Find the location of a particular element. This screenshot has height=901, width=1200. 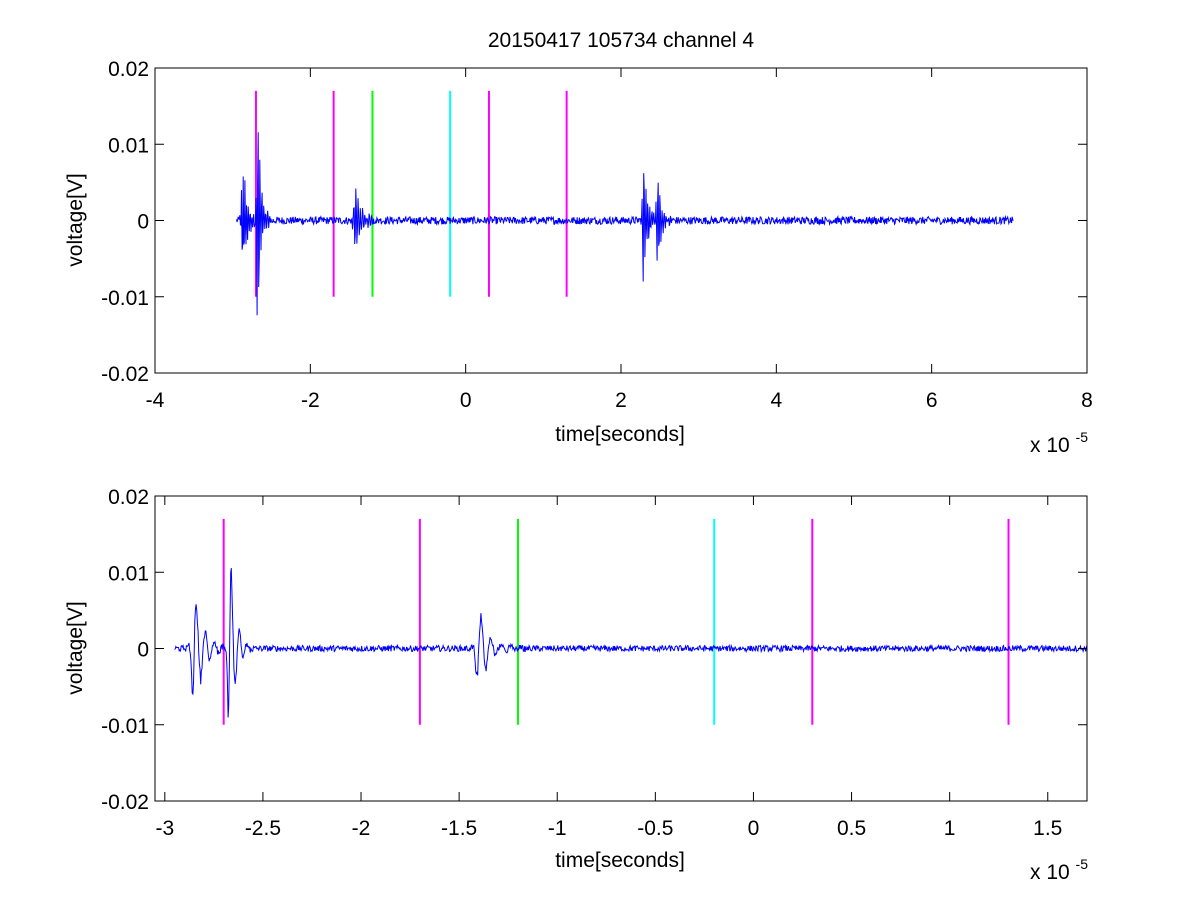

x-tick-label: -2.5 is located at coordinates (263, 828).